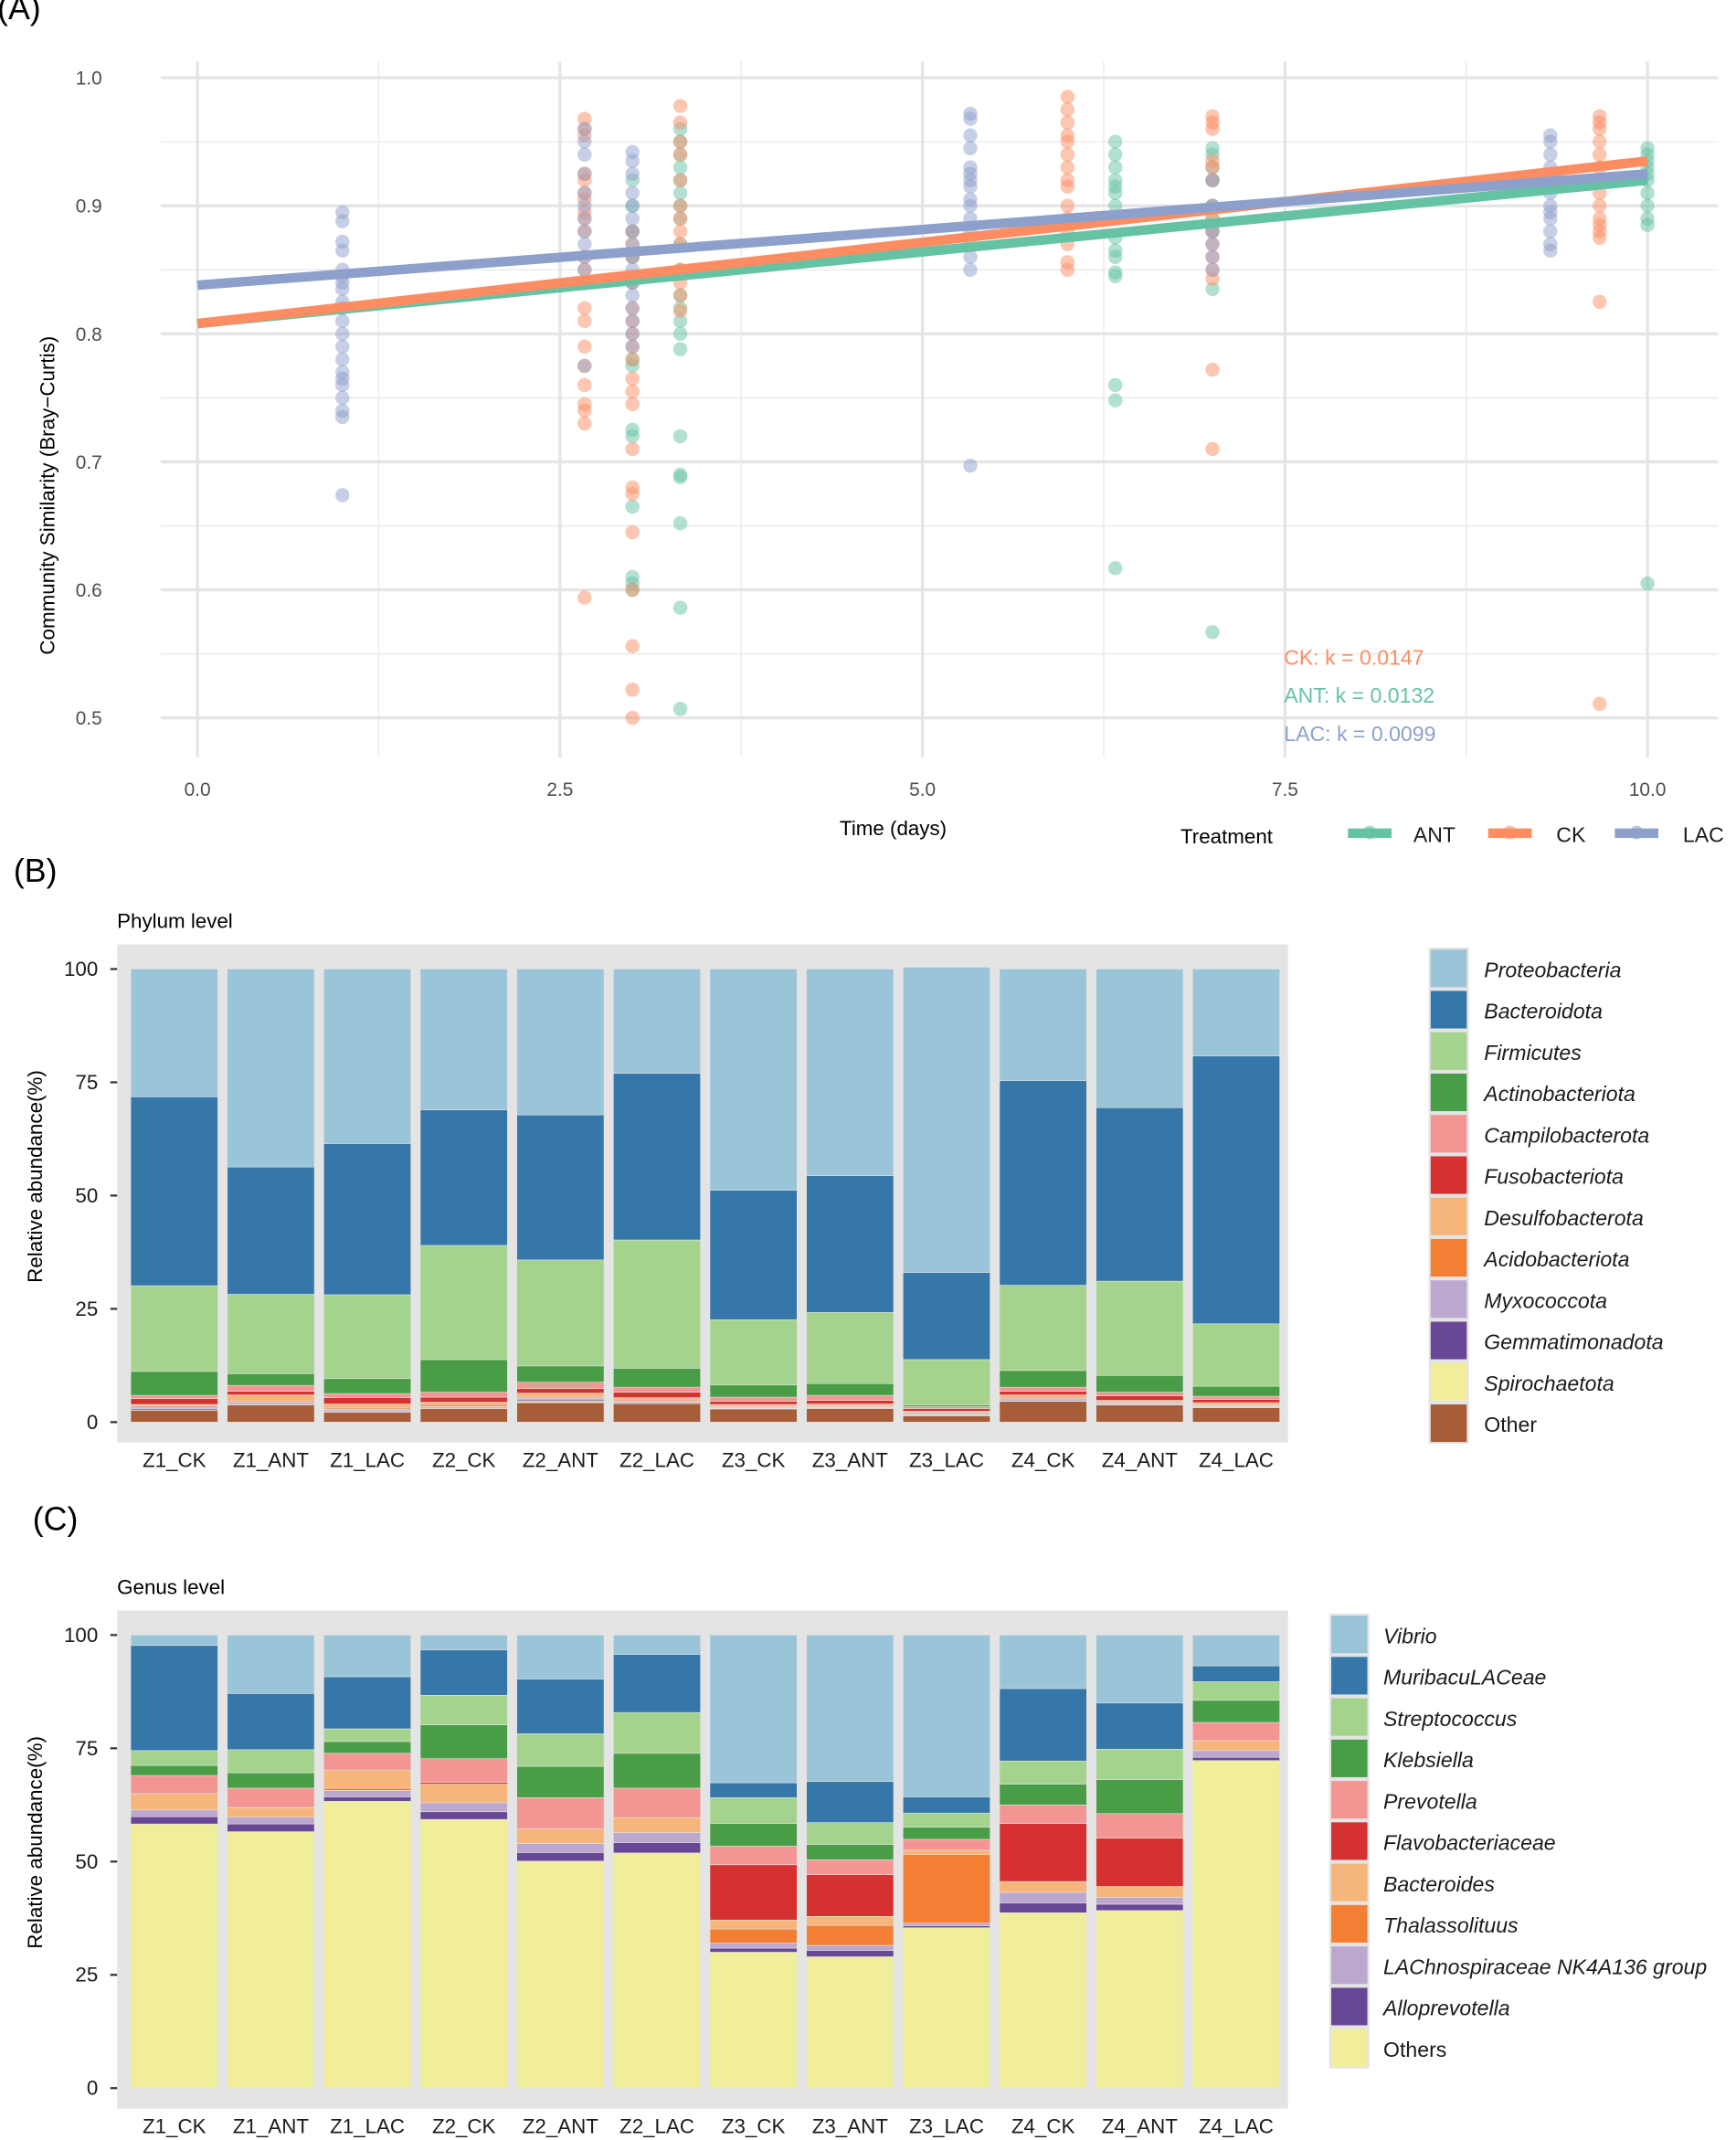  Describe the element at coordinates (560, 1374) in the screenshot. I see `bar-segment-actinobacteriota` at that location.